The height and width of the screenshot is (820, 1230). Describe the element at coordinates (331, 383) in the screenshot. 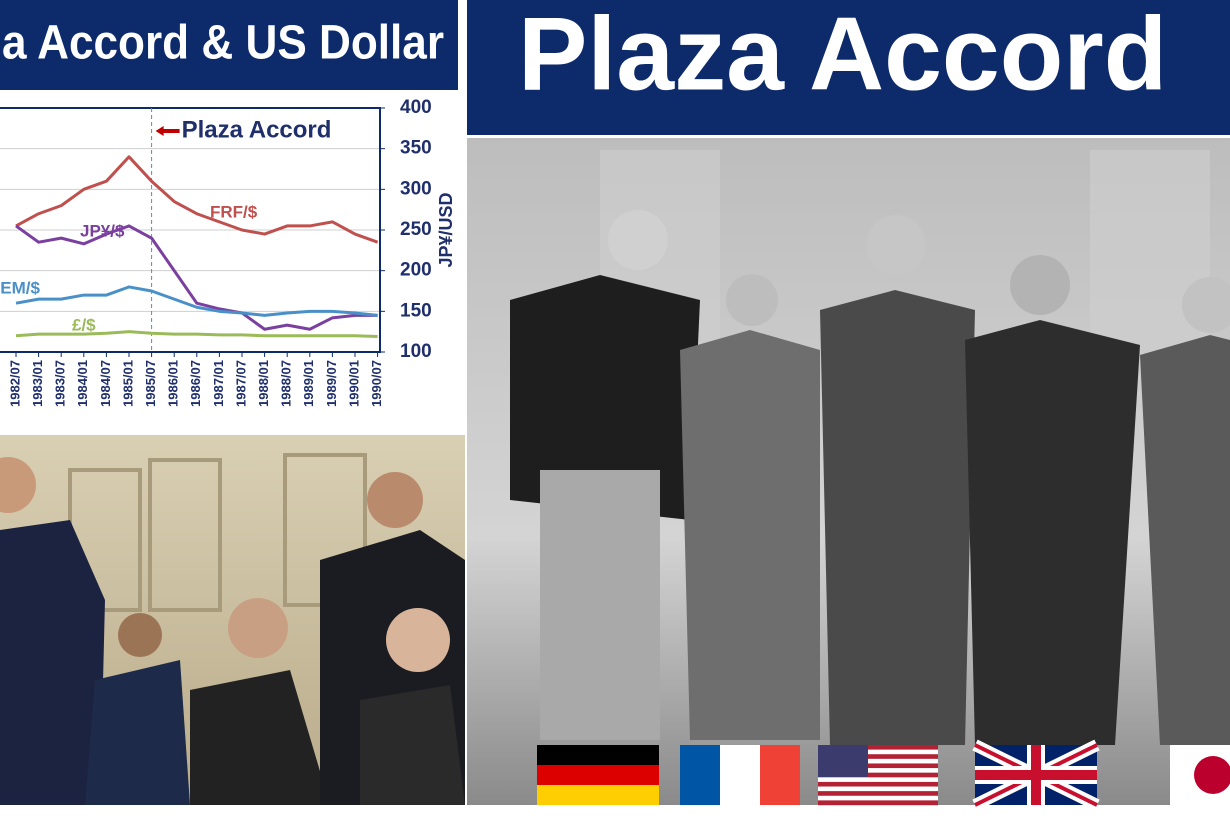

I see `x-tick-label: 1989/07` at that location.